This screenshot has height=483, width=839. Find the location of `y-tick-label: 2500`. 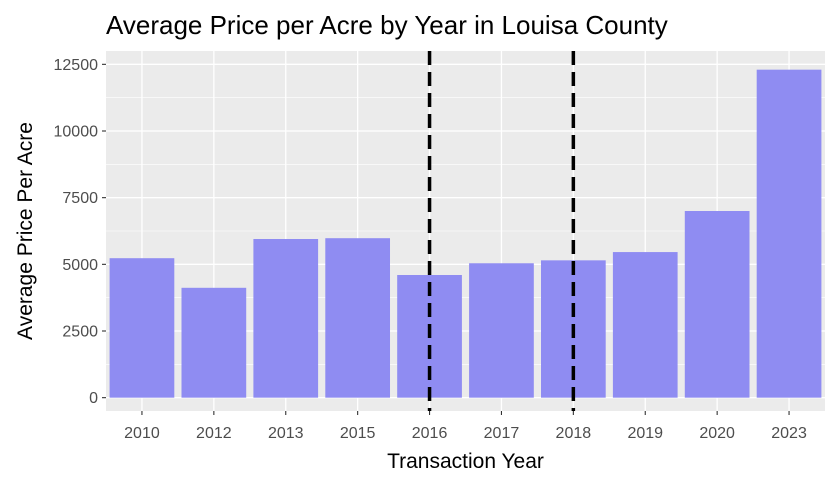

y-tick-label: 2500 is located at coordinates (80, 332).